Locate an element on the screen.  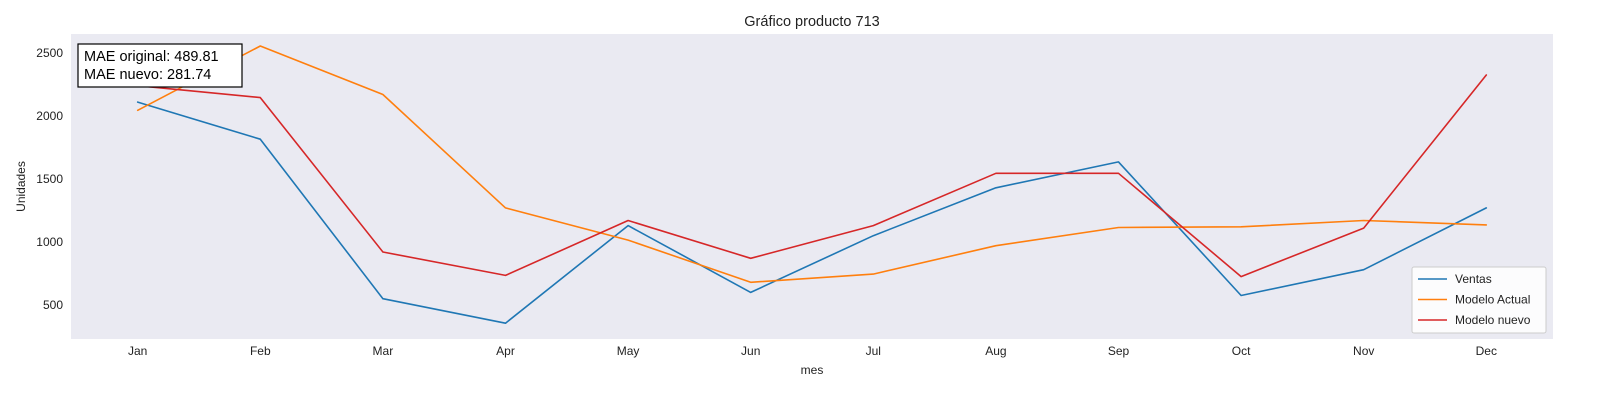
annotation-frame is located at coordinates (160, 65).